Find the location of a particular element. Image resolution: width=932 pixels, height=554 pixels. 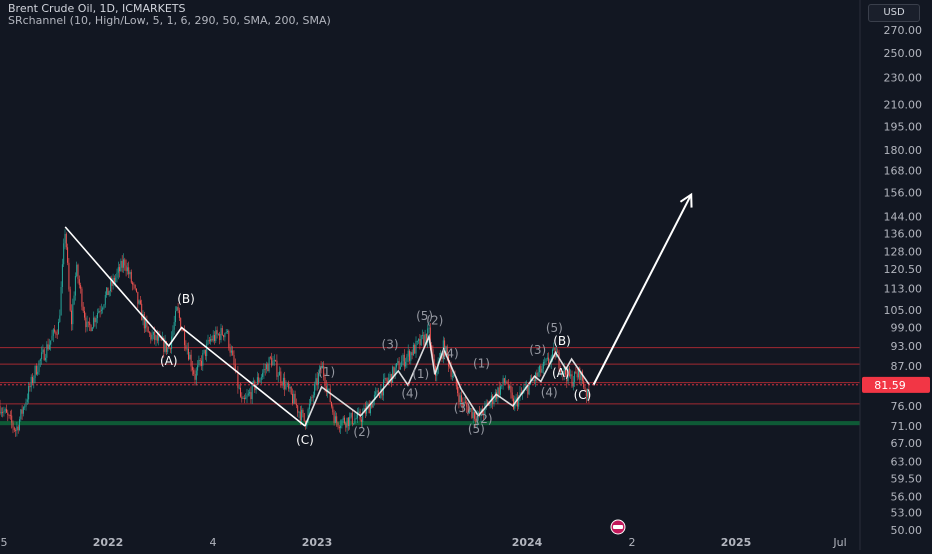

price-tick-label: 168.00 is located at coordinates (903, 171).